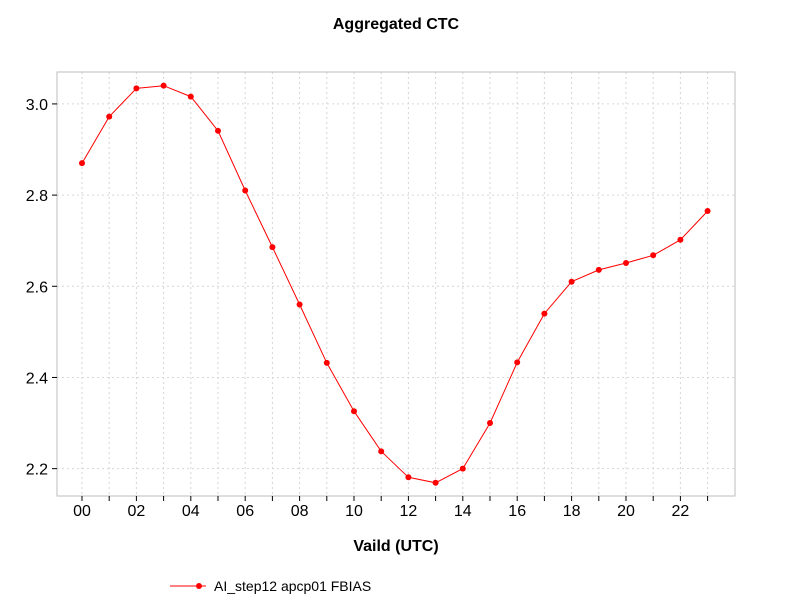 The width and height of the screenshot is (792, 612). I want to click on x-tick-label: 02, so click(137, 511).